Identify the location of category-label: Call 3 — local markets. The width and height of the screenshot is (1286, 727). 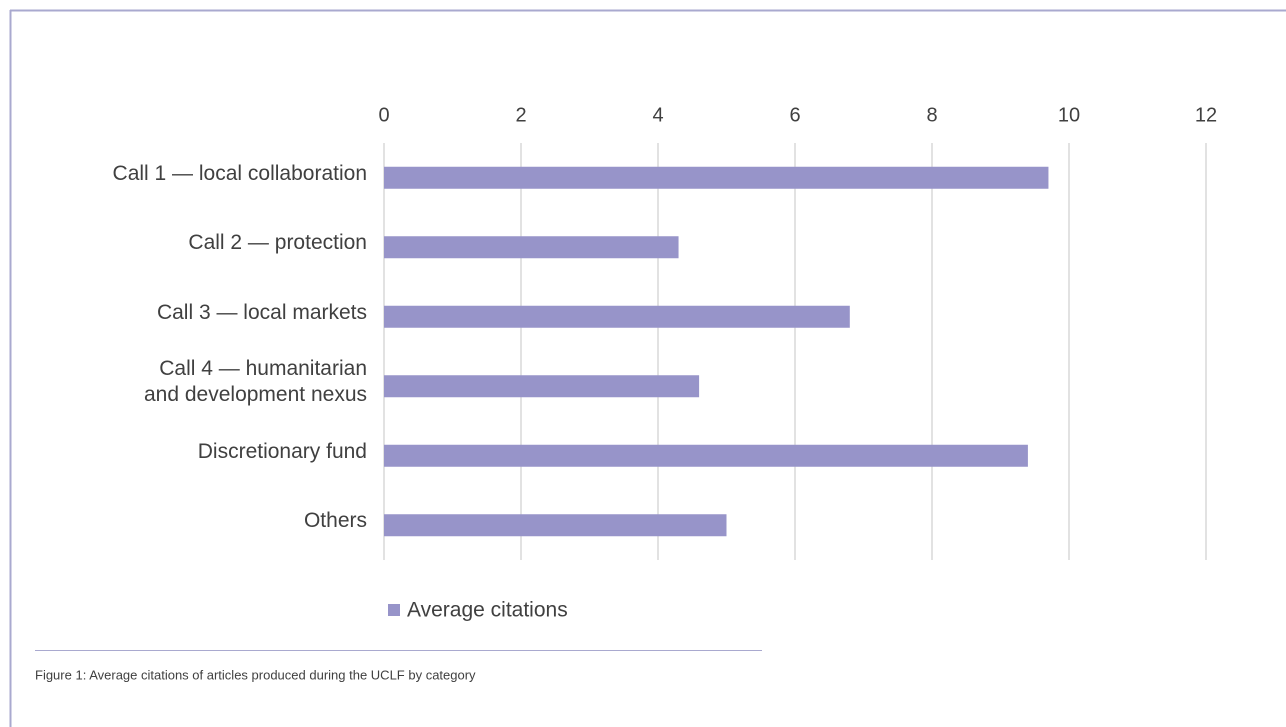
(261, 312).